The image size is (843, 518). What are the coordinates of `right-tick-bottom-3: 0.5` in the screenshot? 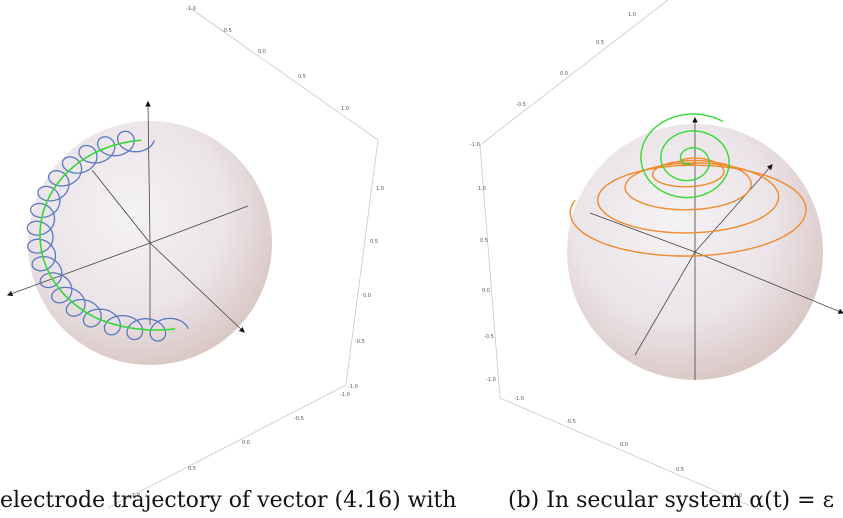 It's located at (680, 470).